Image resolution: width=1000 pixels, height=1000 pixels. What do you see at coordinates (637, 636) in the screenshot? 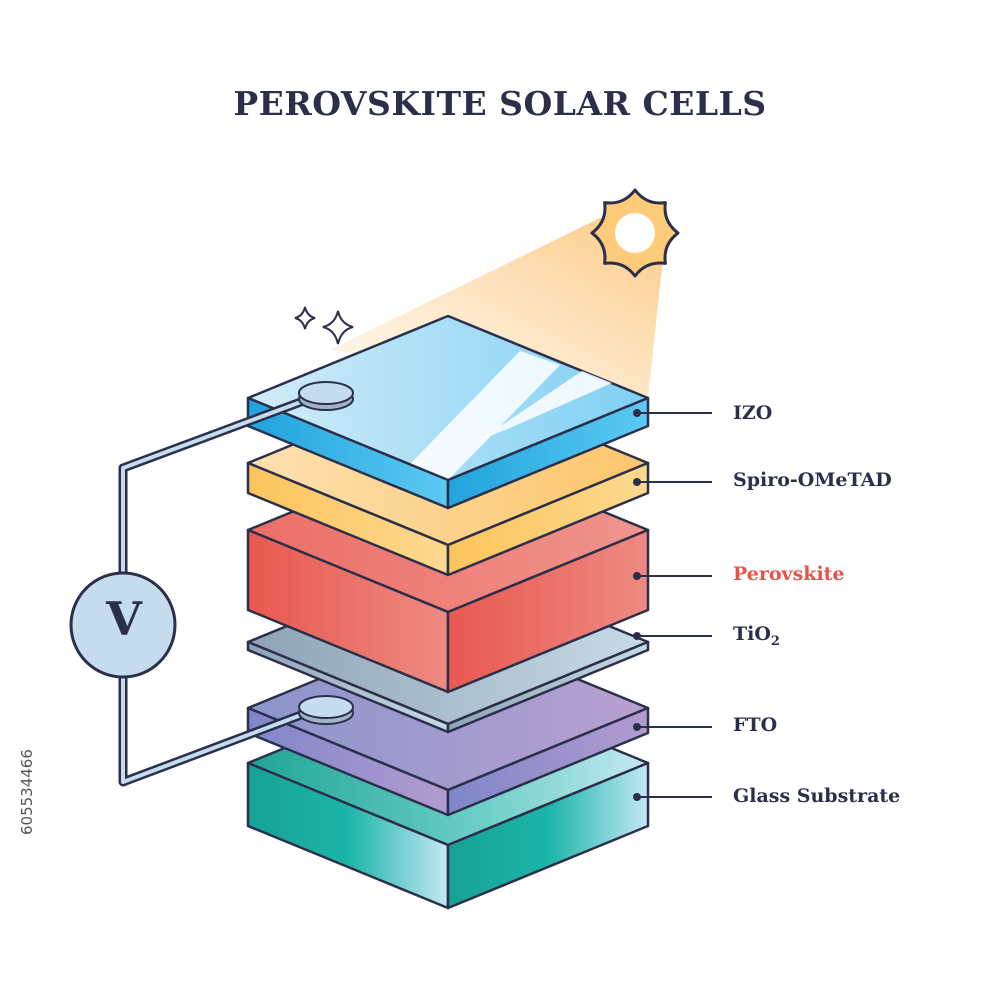
I see `leader-dot-tio2` at bounding box center [637, 636].